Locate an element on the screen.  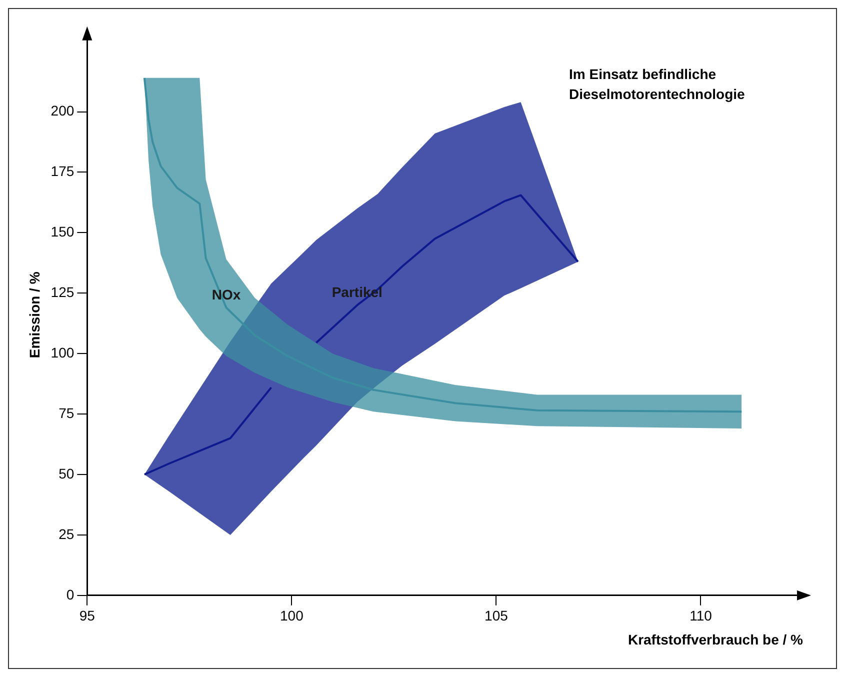
y-tick-label: 100 is located at coordinates (62, 352).